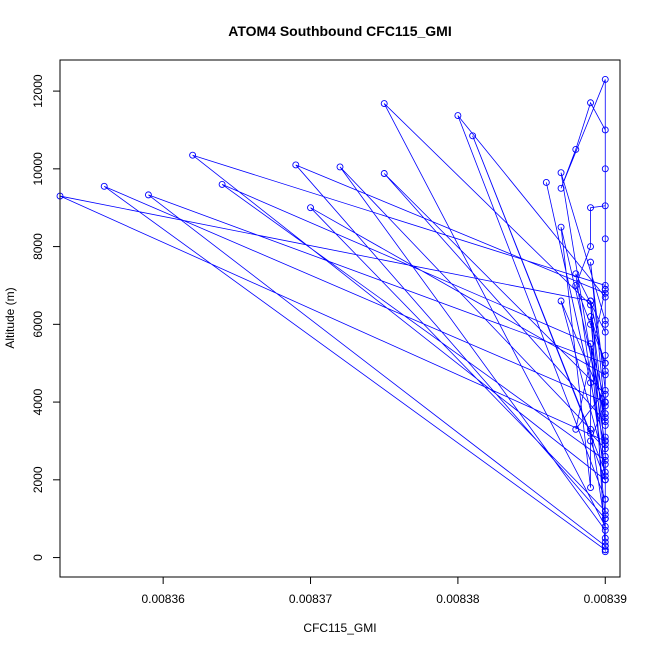 Image resolution: width=650 pixels, height=650 pixels. Describe the element at coordinates (384, 591) in the screenshot. I see `x-axis: 0.00836 0.00837 0.00838 0.00839` at that location.